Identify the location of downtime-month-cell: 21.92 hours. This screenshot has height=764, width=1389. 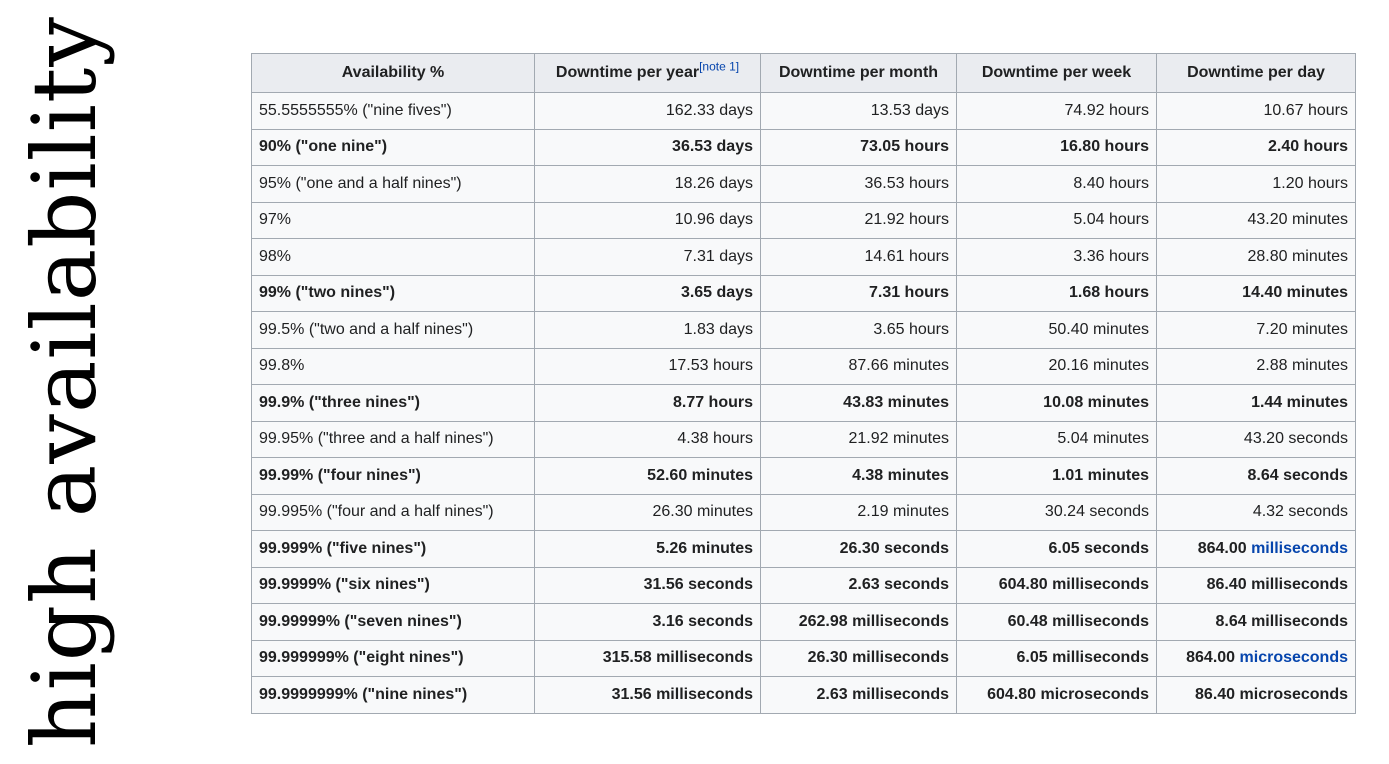
(858, 220).